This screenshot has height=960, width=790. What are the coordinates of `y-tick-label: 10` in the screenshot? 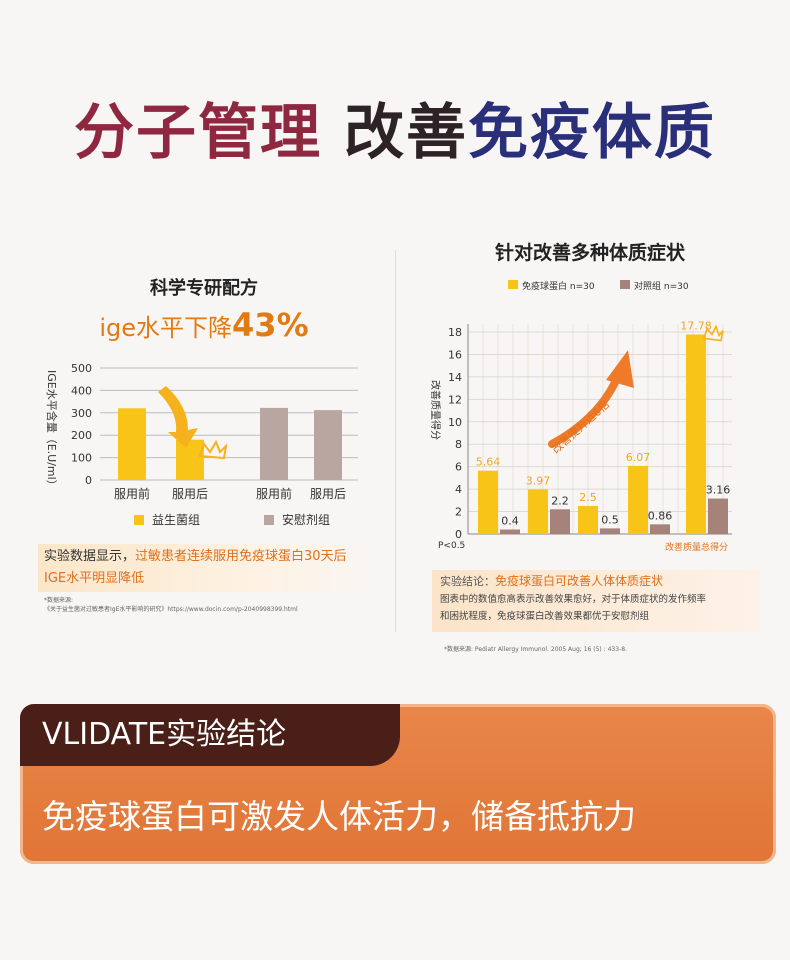 It's located at (455, 422).